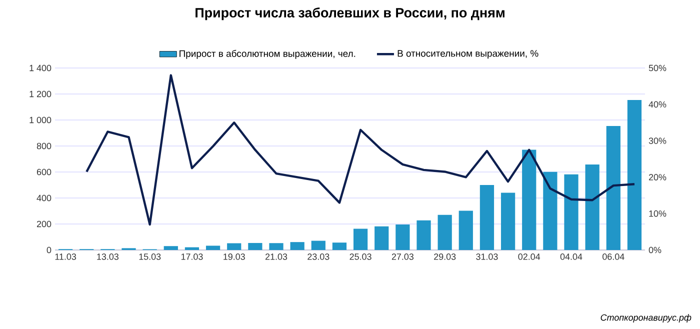  Describe the element at coordinates (192, 257) in the screenshot. I see `x-tick-label: 17.03` at that location.